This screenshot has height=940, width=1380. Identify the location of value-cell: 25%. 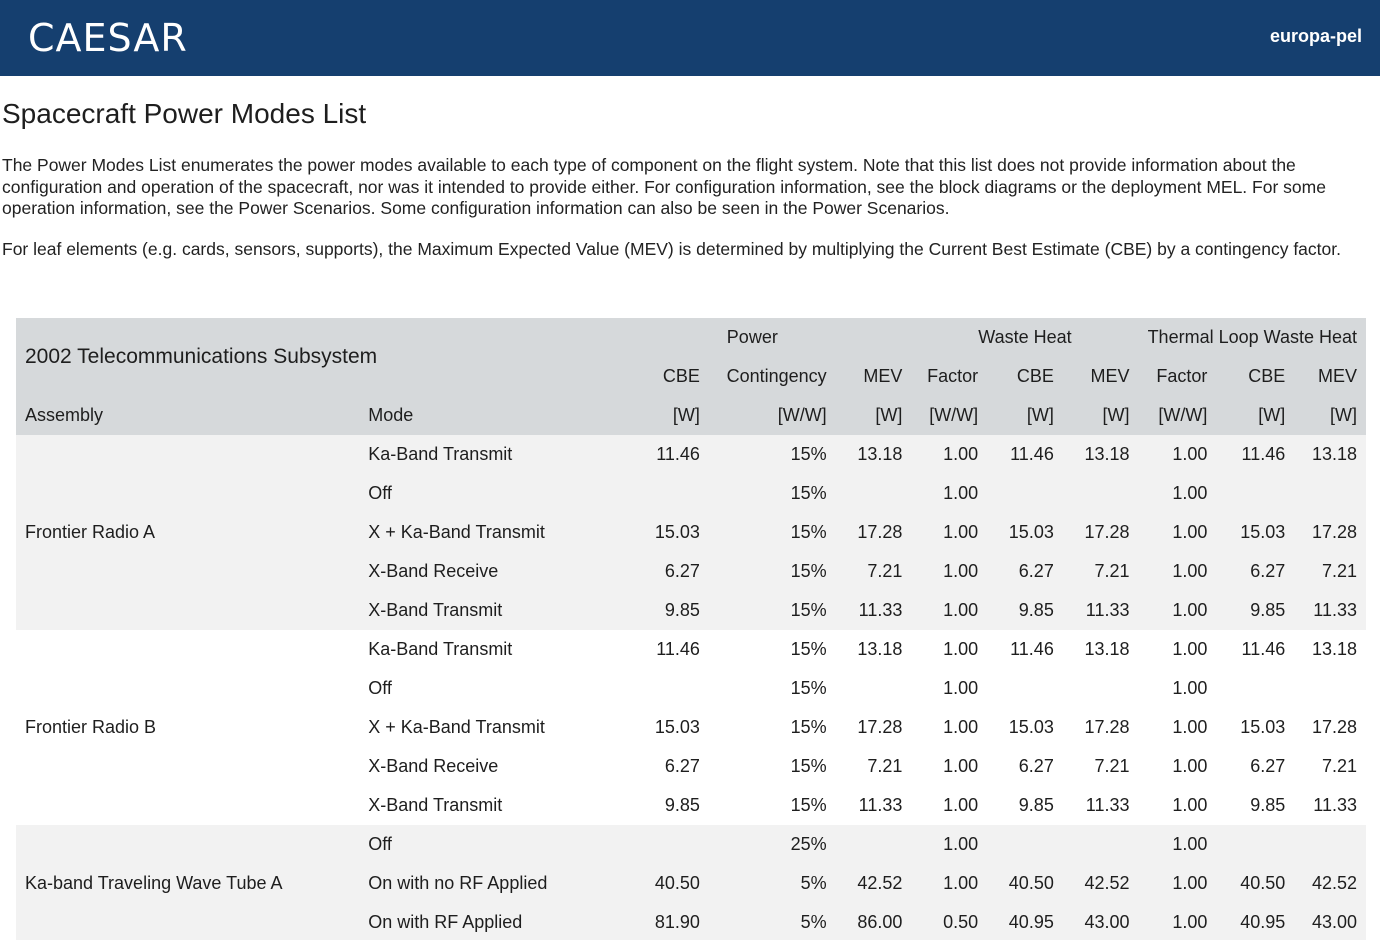
(772, 844).